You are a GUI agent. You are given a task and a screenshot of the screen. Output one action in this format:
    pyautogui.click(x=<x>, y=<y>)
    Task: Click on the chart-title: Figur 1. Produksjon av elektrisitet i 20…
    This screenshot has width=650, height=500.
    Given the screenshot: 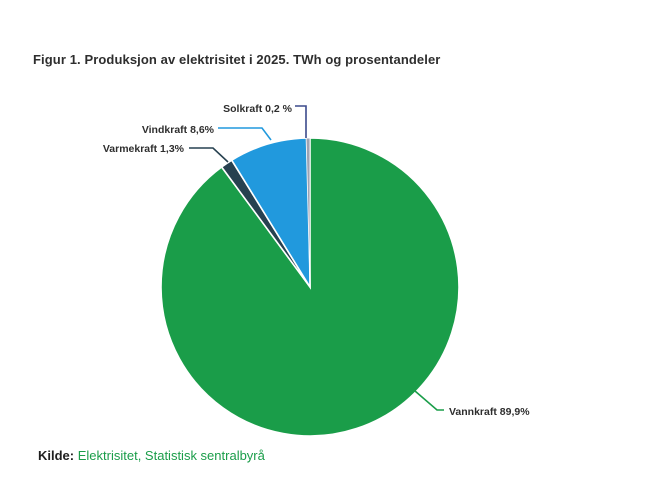 What is the action you would take?
    pyautogui.click(x=237, y=59)
    